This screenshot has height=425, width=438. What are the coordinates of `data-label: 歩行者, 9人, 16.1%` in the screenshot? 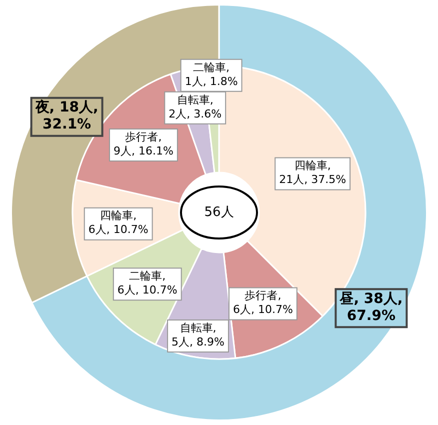 It's located at (144, 144).